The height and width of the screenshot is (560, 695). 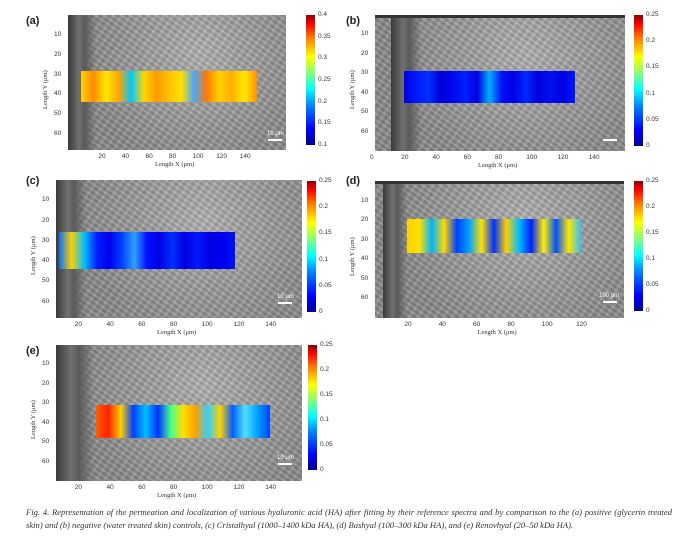 I want to click on microscopy-image: 100 μm, so click(x=499, y=249).